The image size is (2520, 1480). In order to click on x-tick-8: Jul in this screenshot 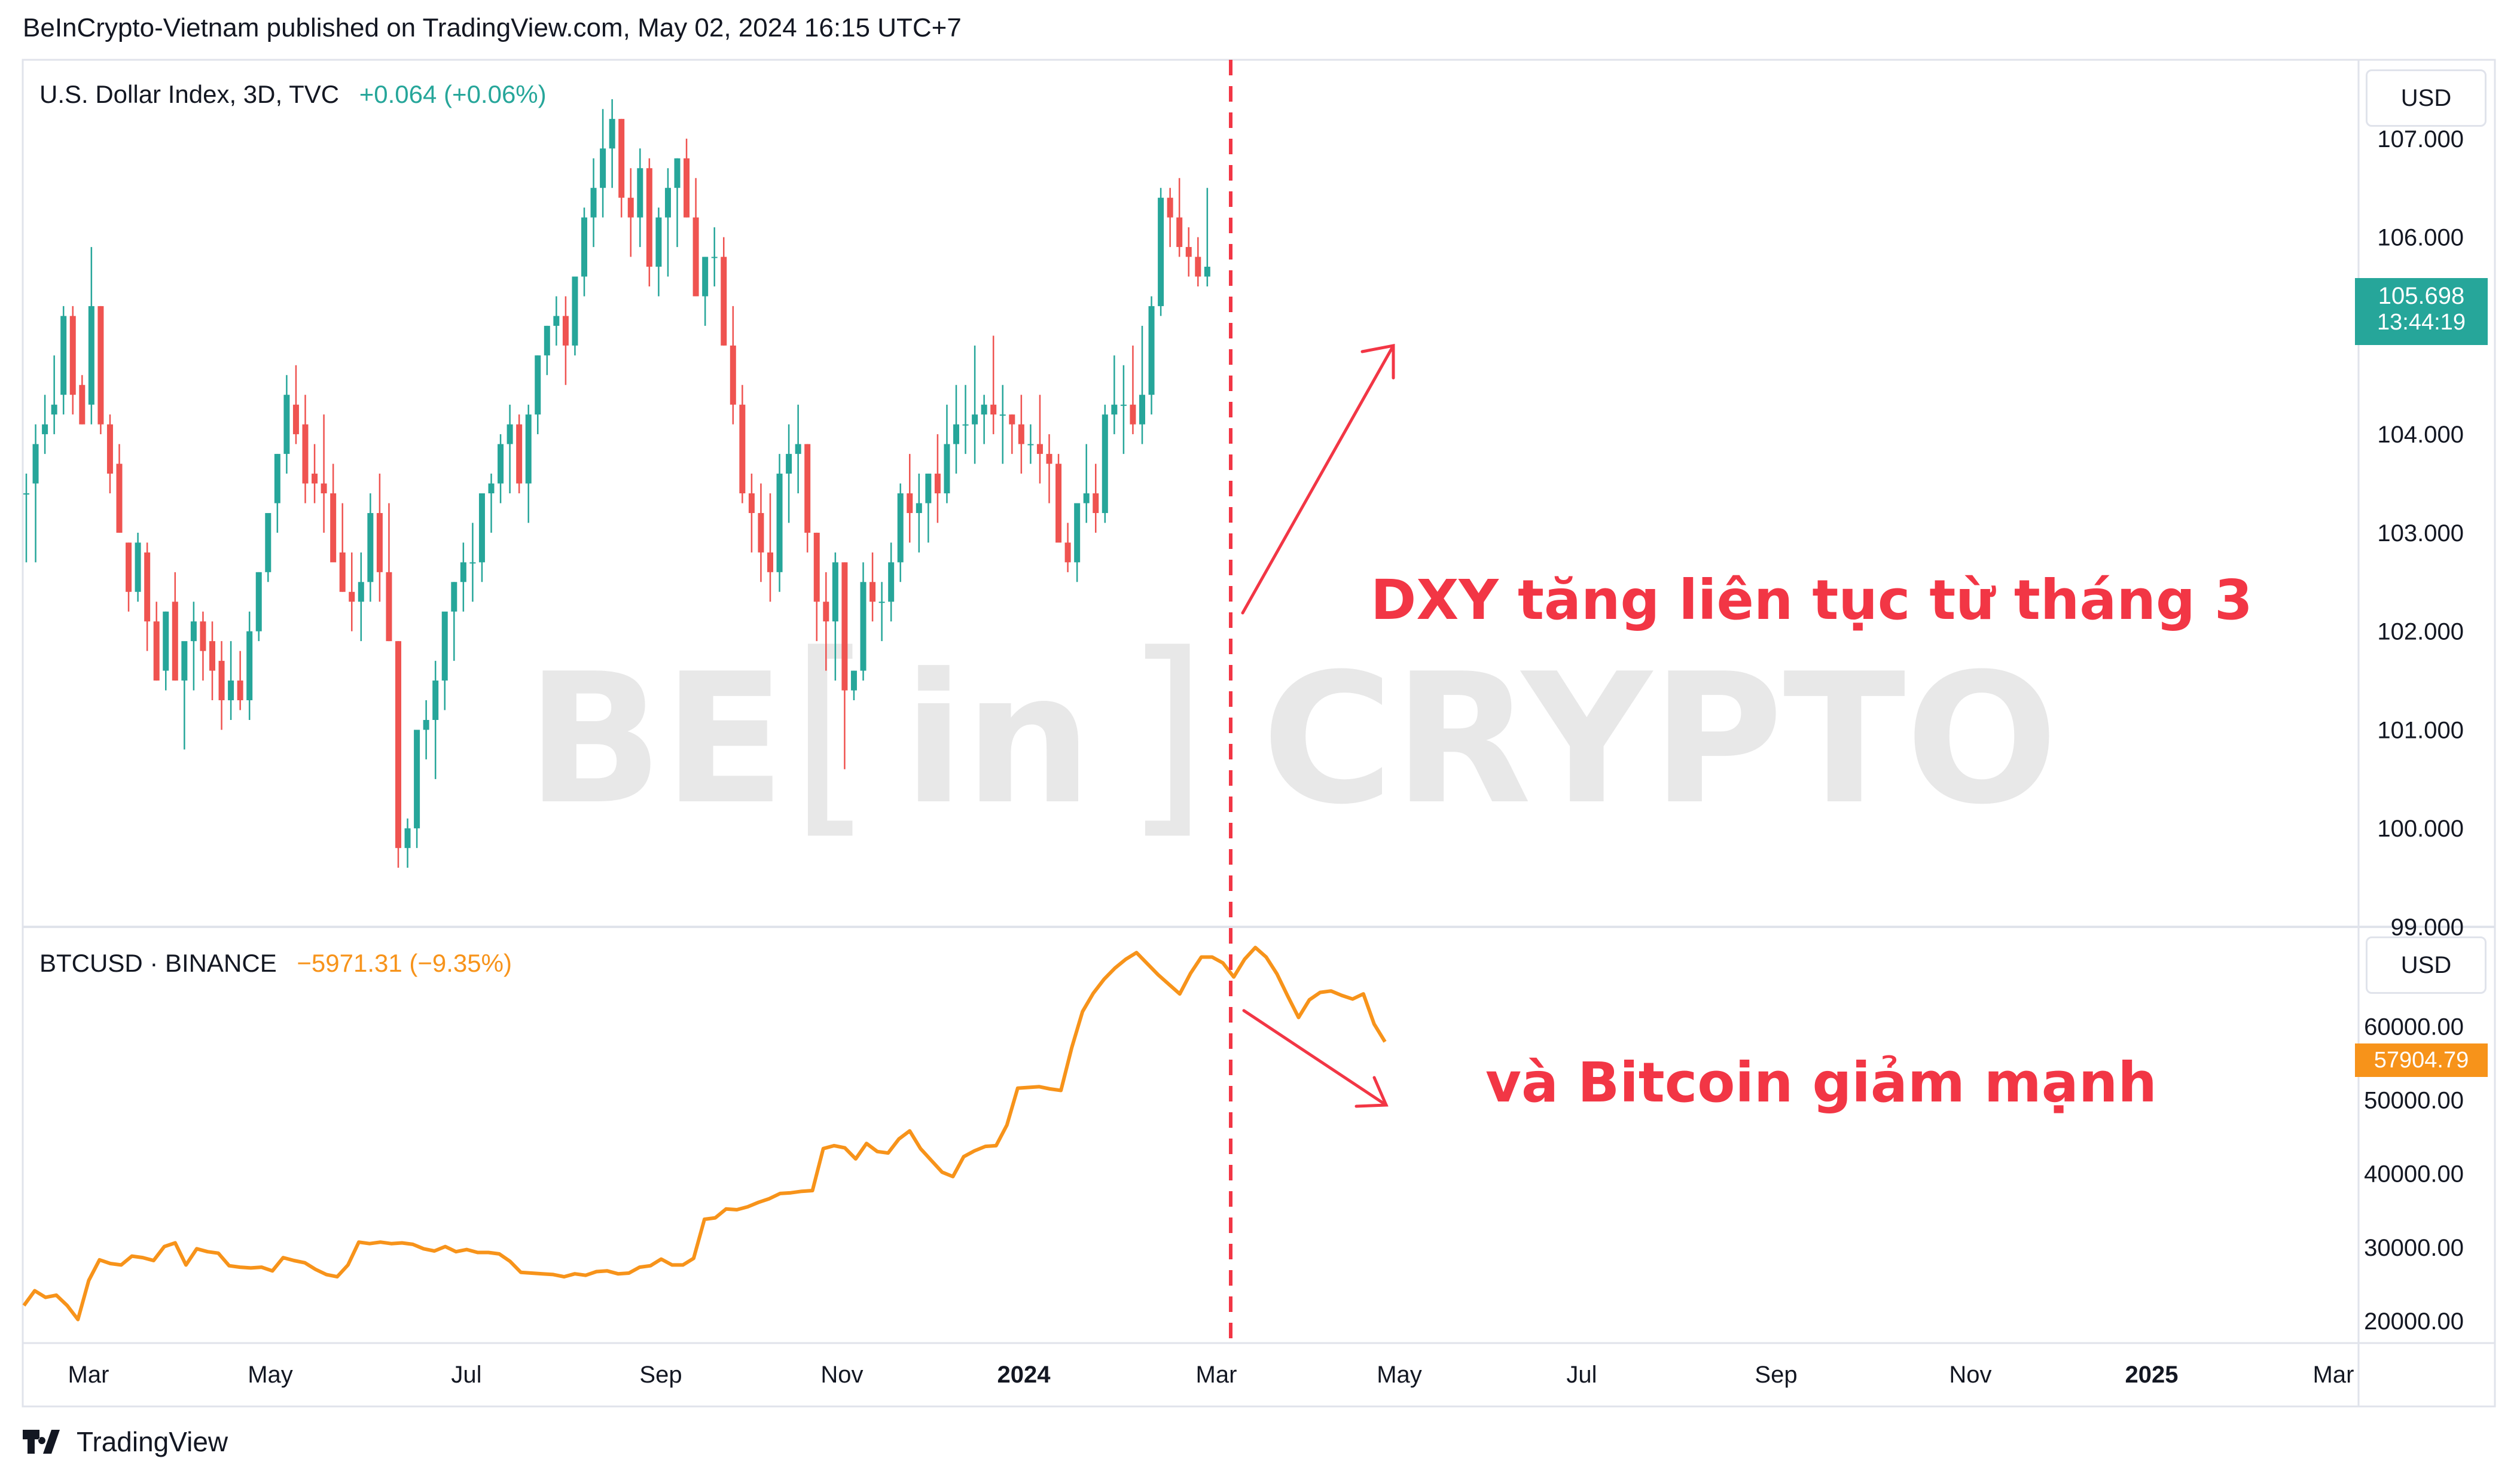, I will do `click(1582, 1375)`.